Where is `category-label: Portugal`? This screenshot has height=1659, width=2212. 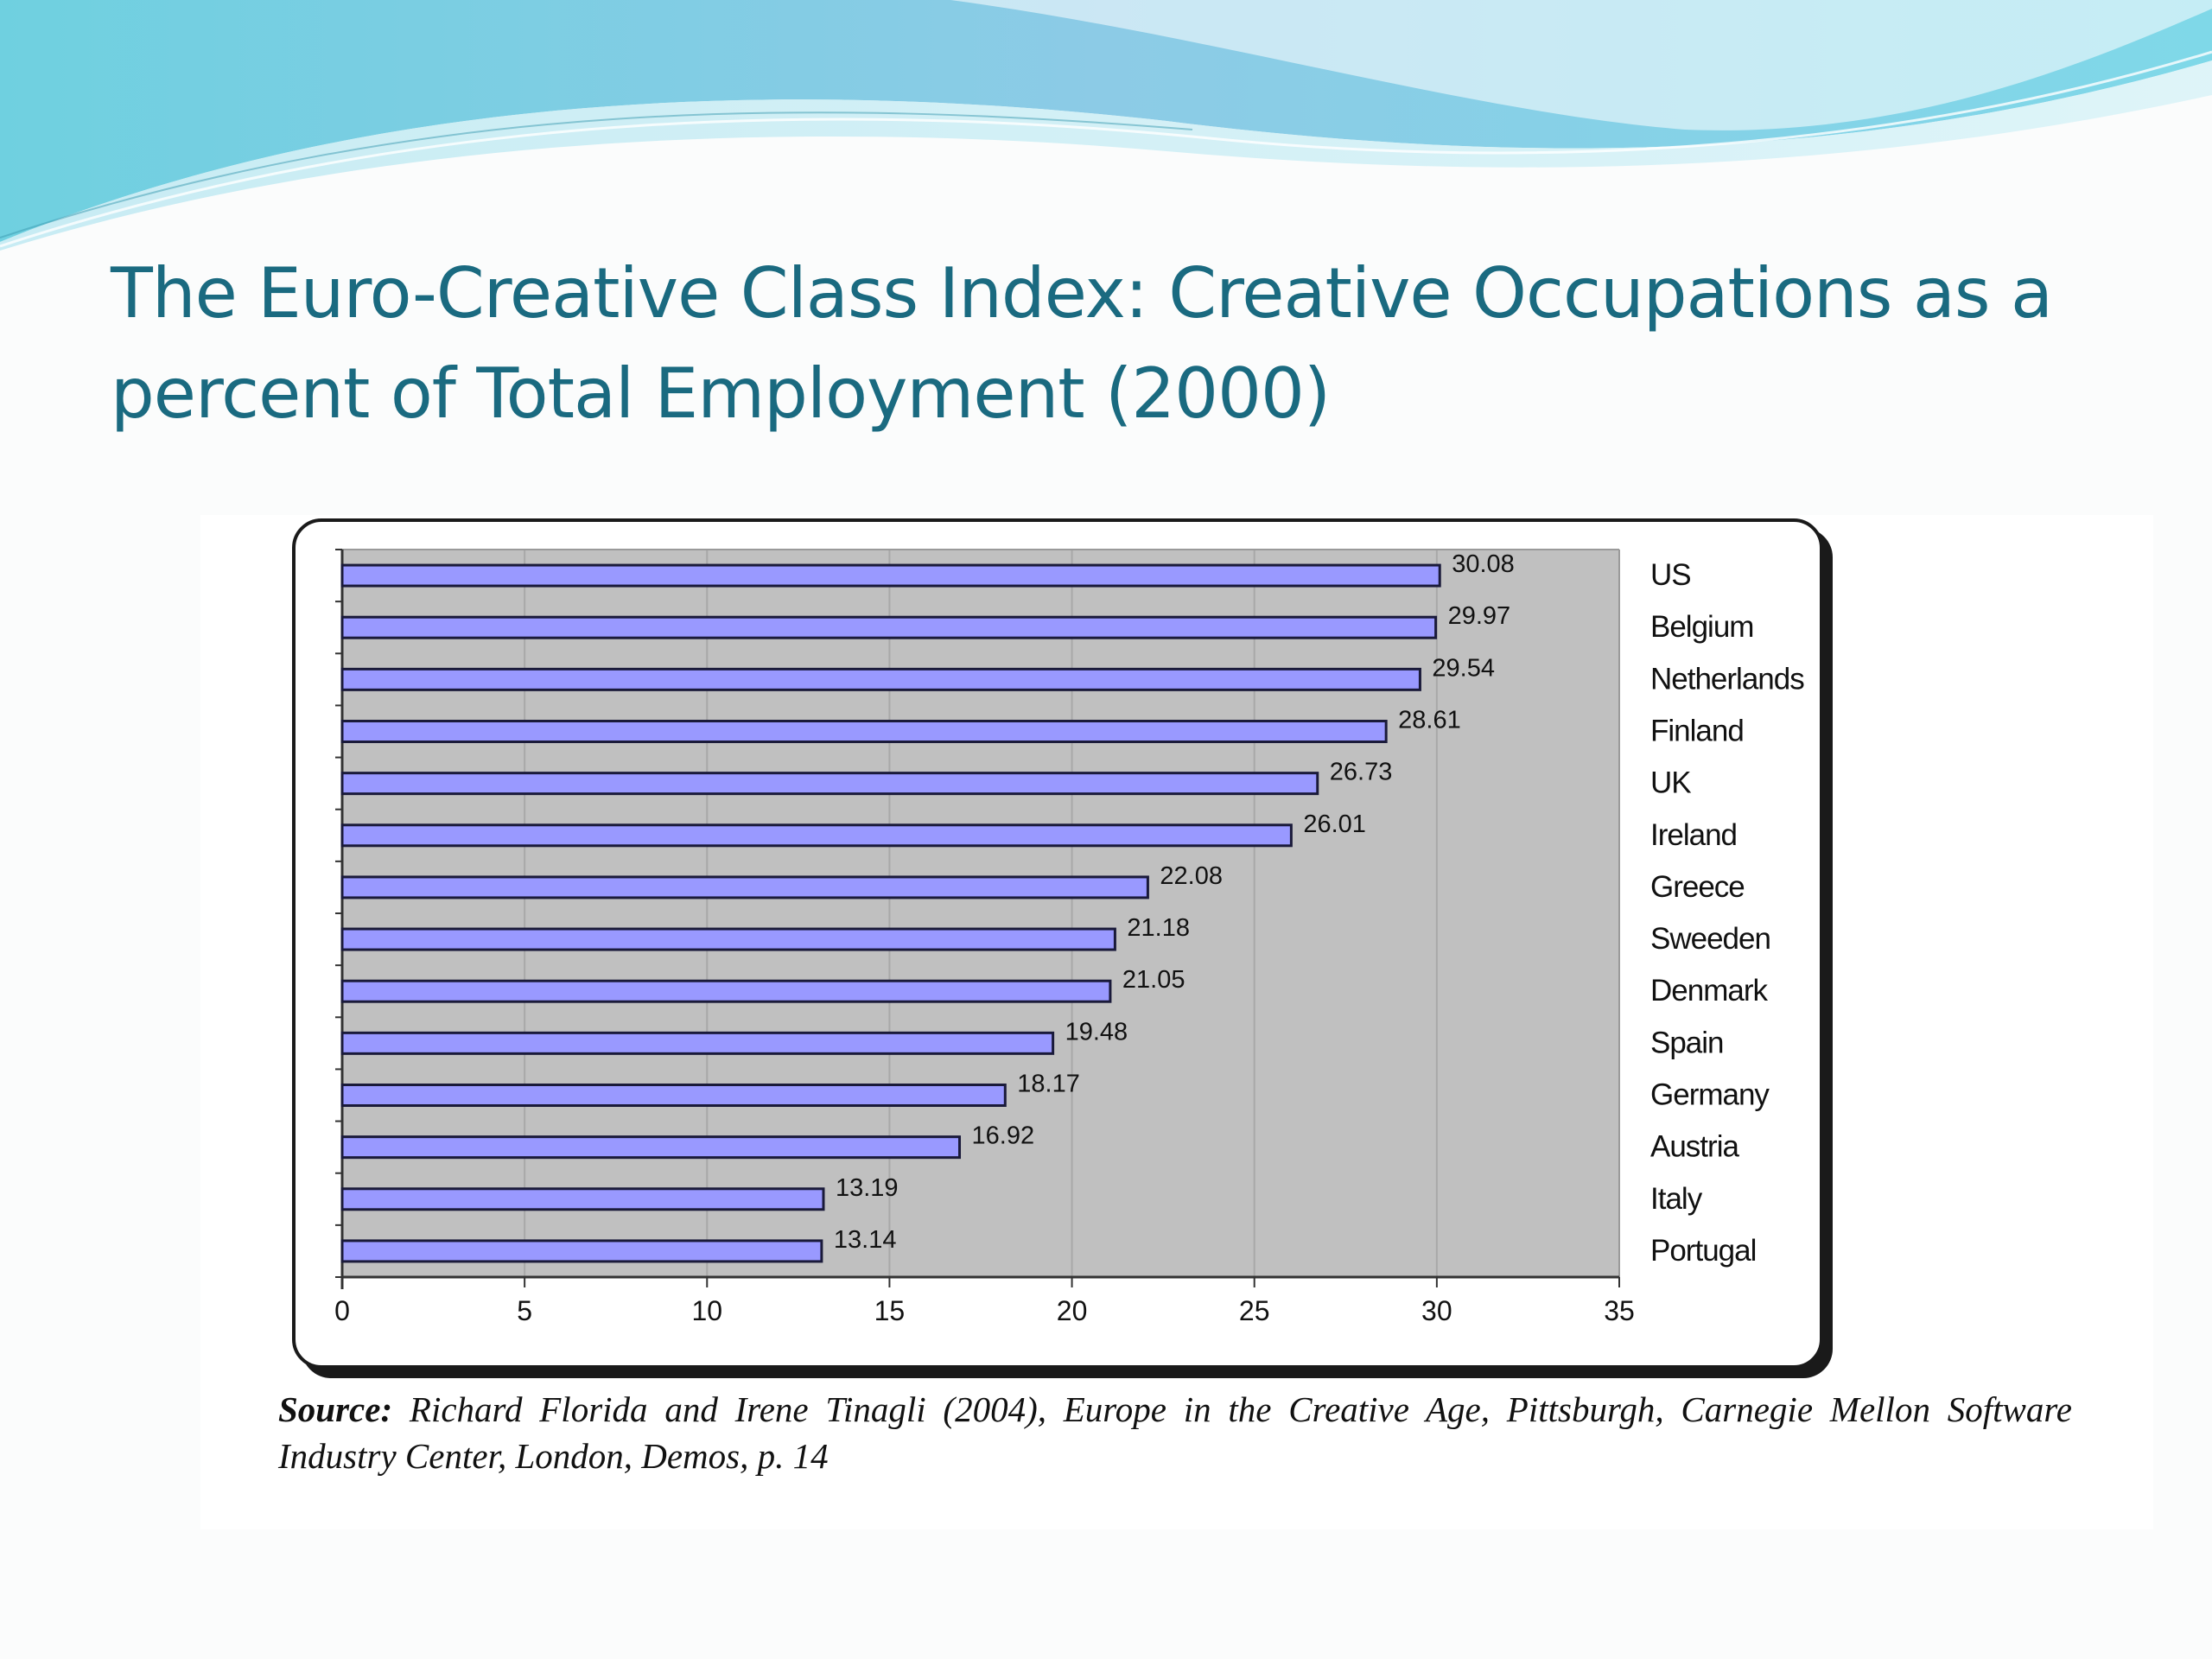
category-label: Portugal is located at coordinates (1703, 1251).